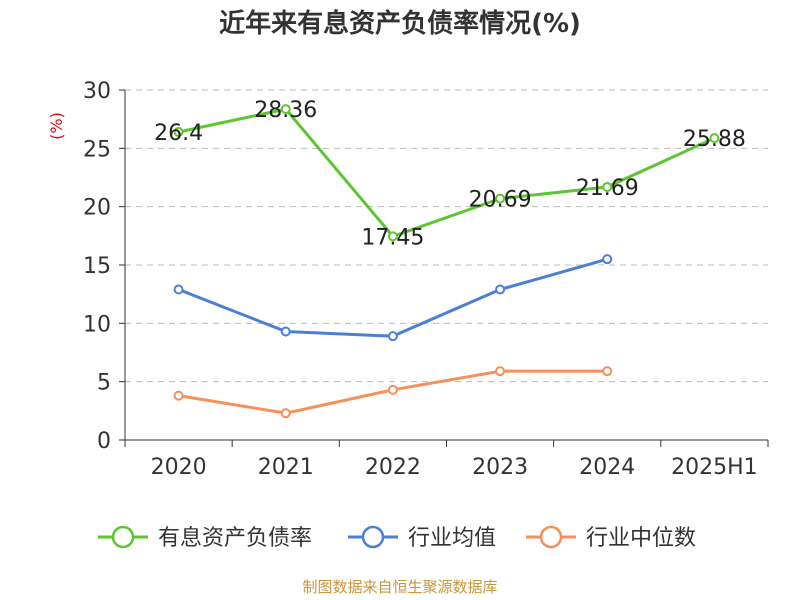  I want to click on y-tick-label: 0, so click(104, 441).